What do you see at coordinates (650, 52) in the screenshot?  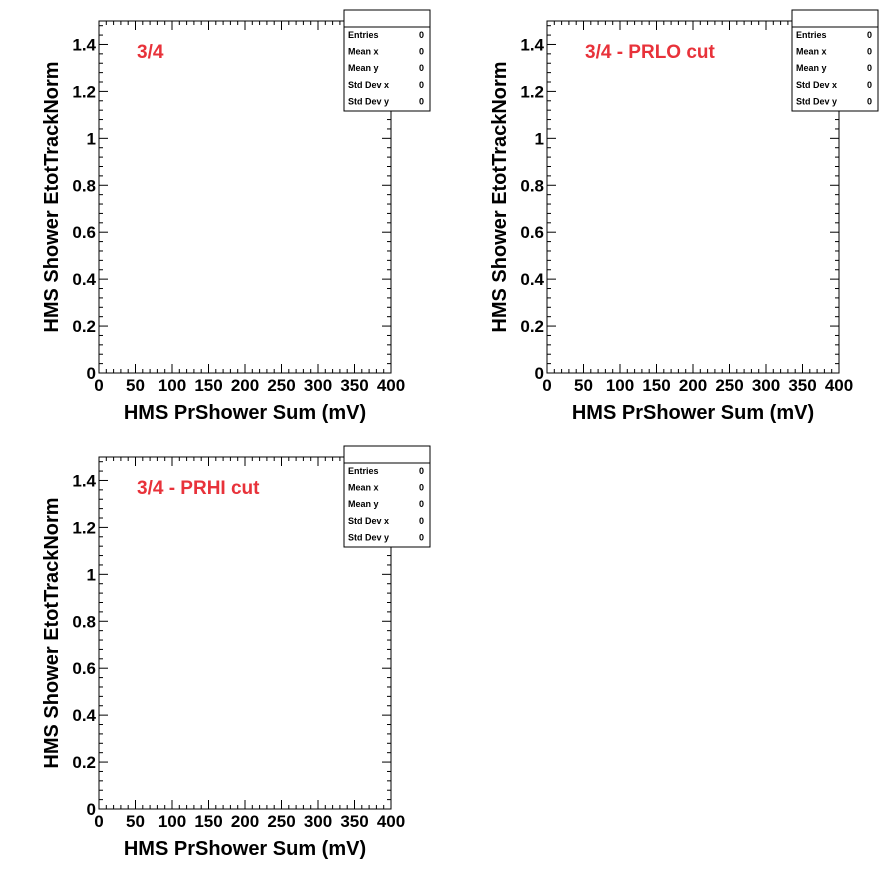 I see `plot-title: 3/4 - PRLO cut` at bounding box center [650, 52].